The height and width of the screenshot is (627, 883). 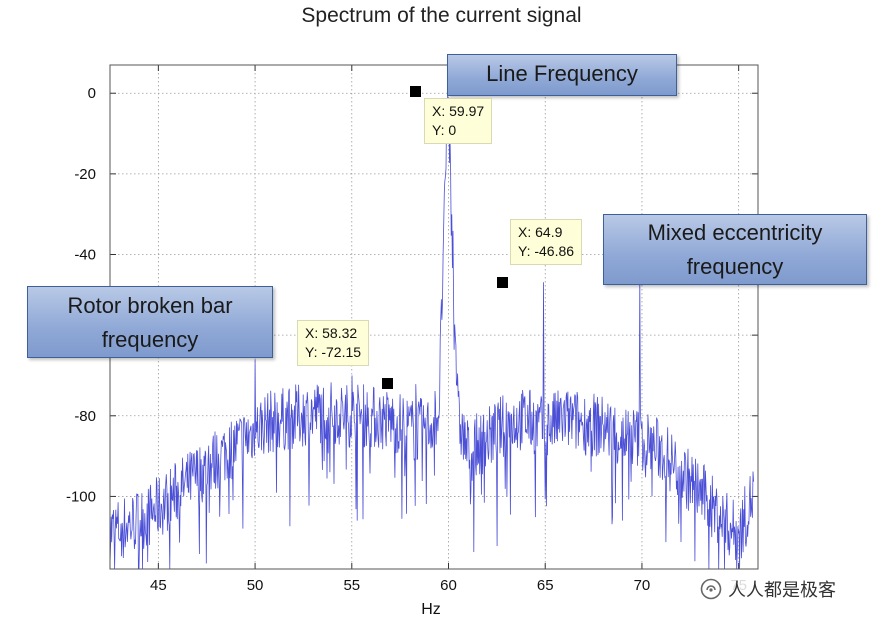 I want to click on watermark-text: 人人都是极客, so click(x=782, y=590).